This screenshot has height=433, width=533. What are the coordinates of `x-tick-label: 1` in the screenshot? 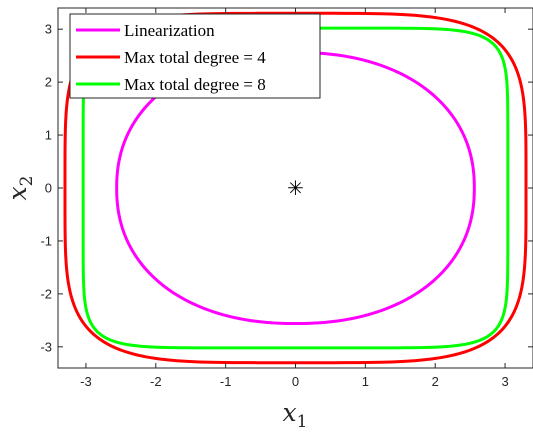 It's located at (365, 381).